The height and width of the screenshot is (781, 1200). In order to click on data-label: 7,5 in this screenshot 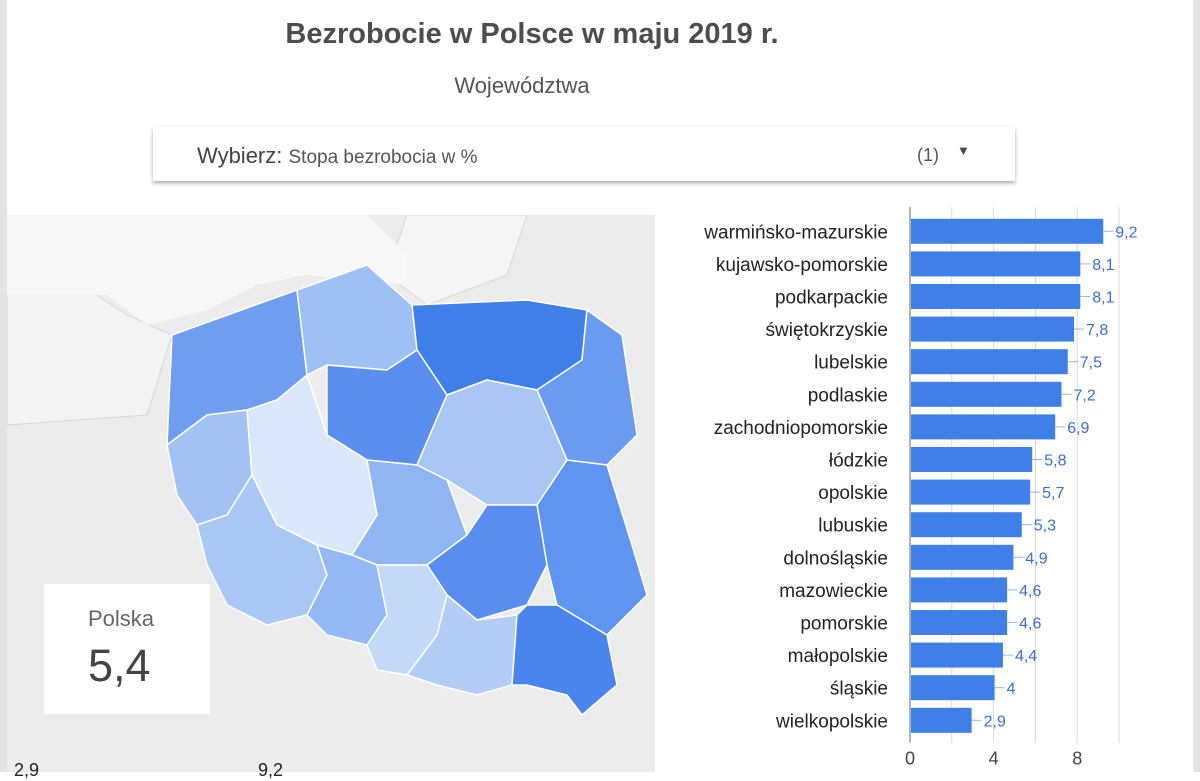, I will do `click(1091, 363)`.